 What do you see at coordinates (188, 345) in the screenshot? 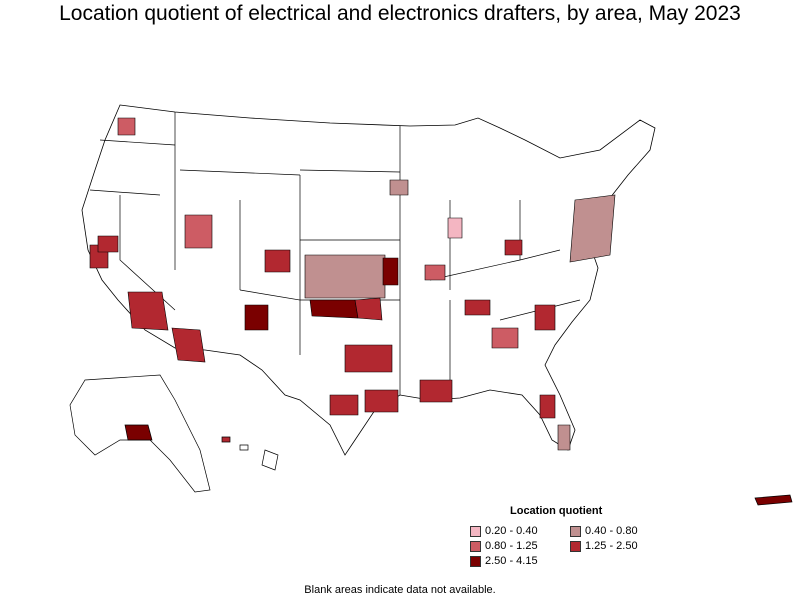
I see `area-phoenix` at bounding box center [188, 345].